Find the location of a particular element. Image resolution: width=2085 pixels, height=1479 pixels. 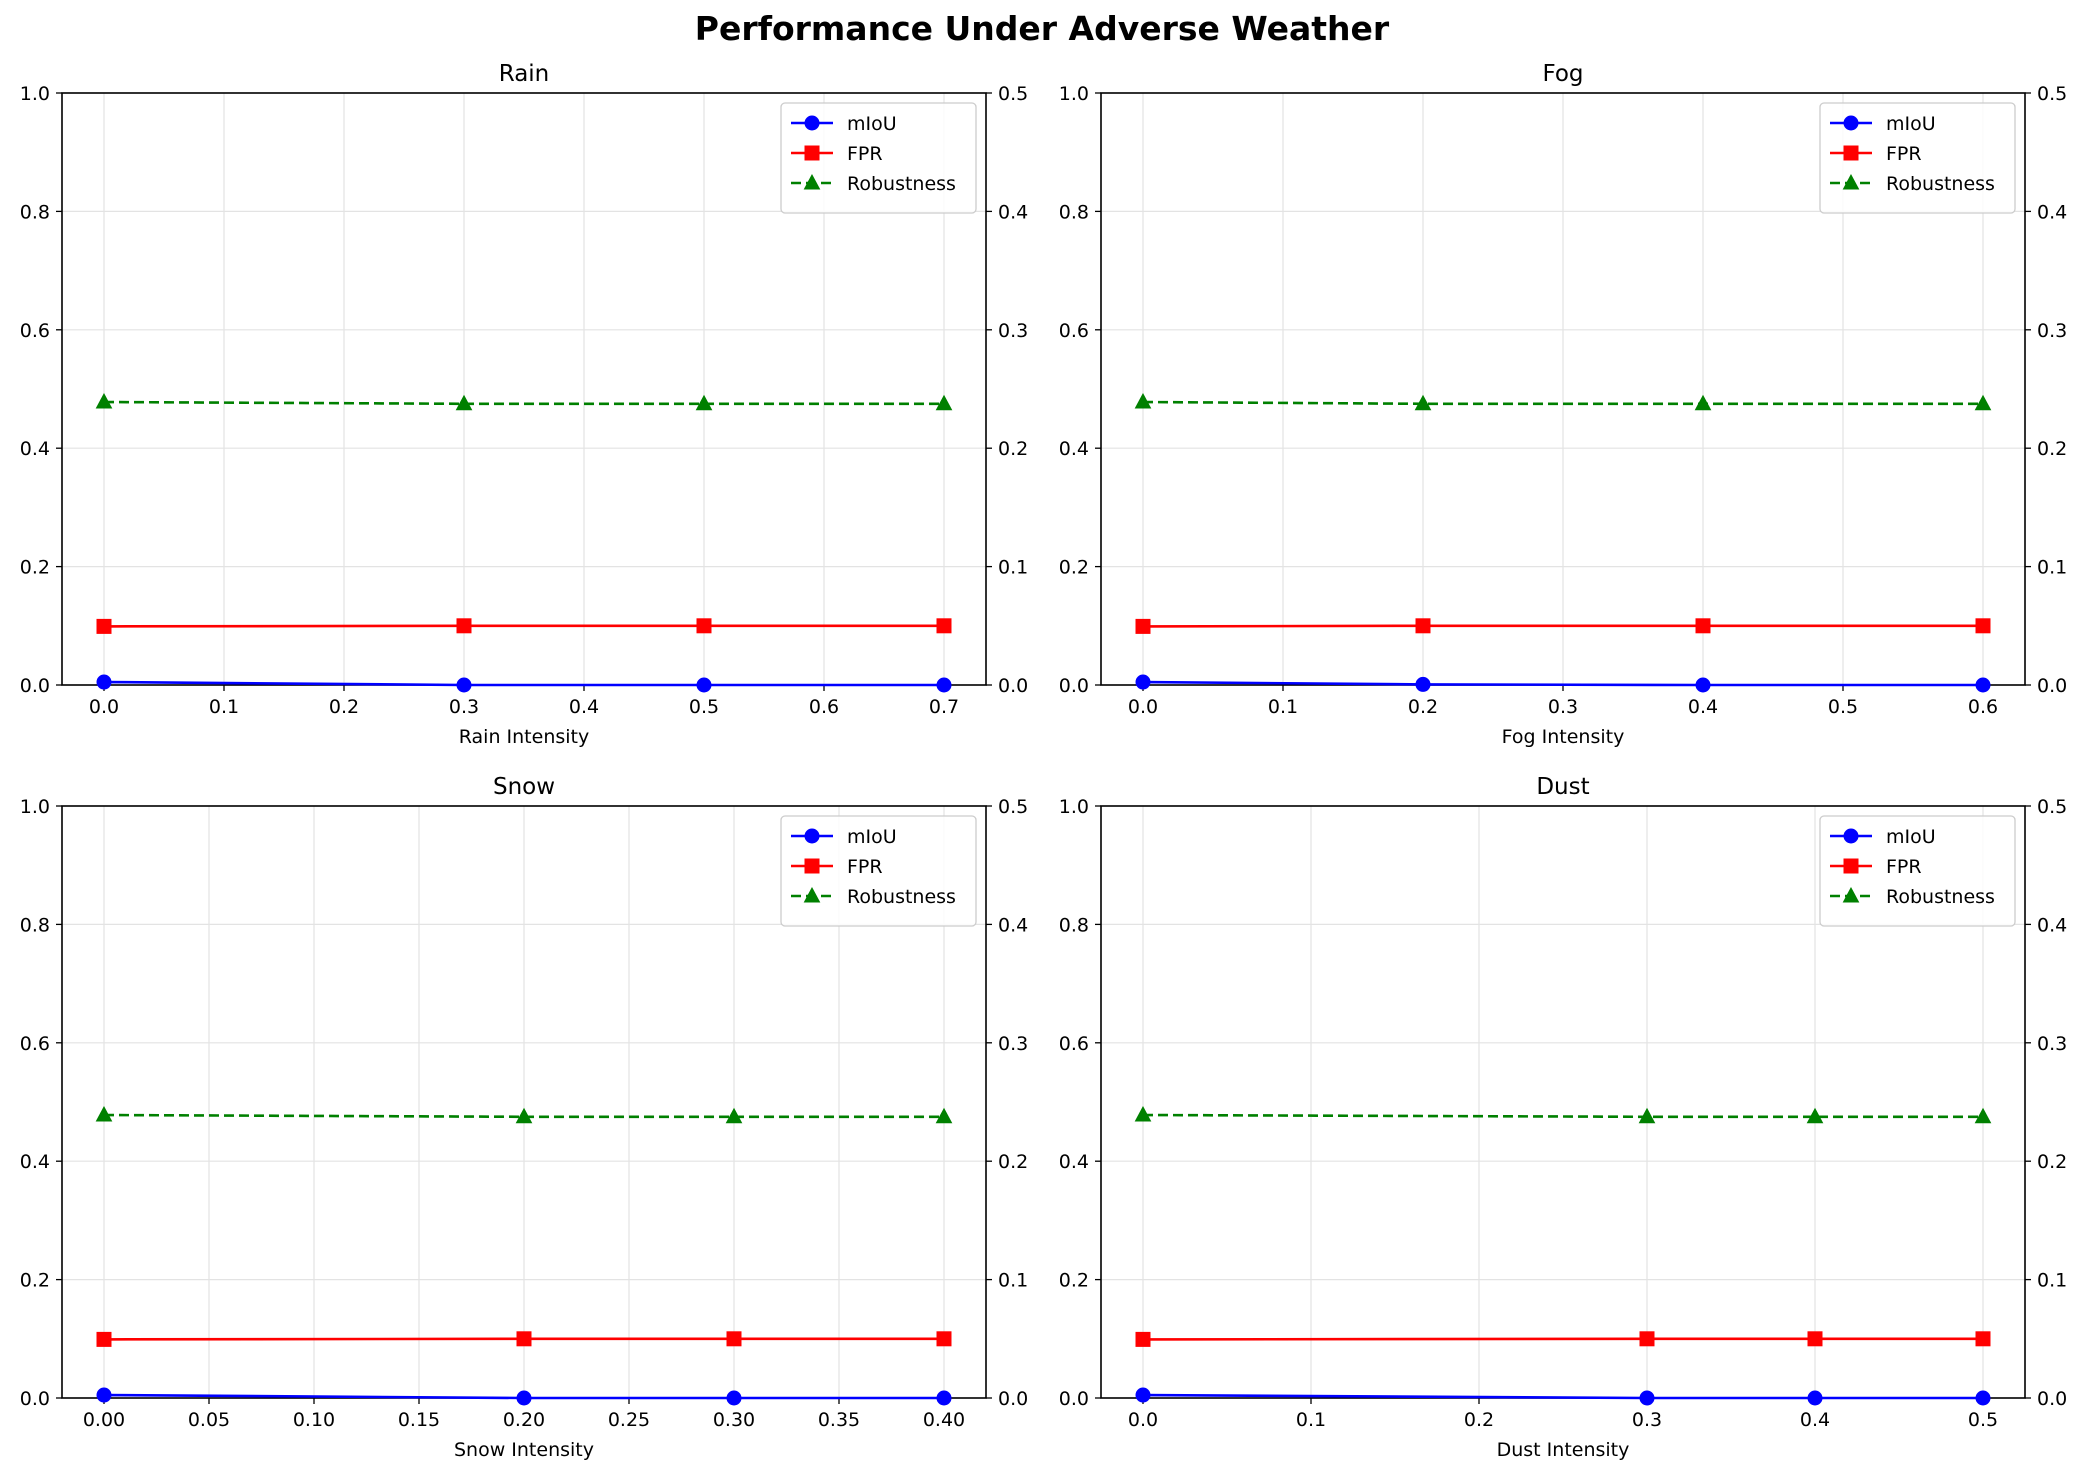

y-tick-label-left: 1.0 is located at coordinates (35, 807).